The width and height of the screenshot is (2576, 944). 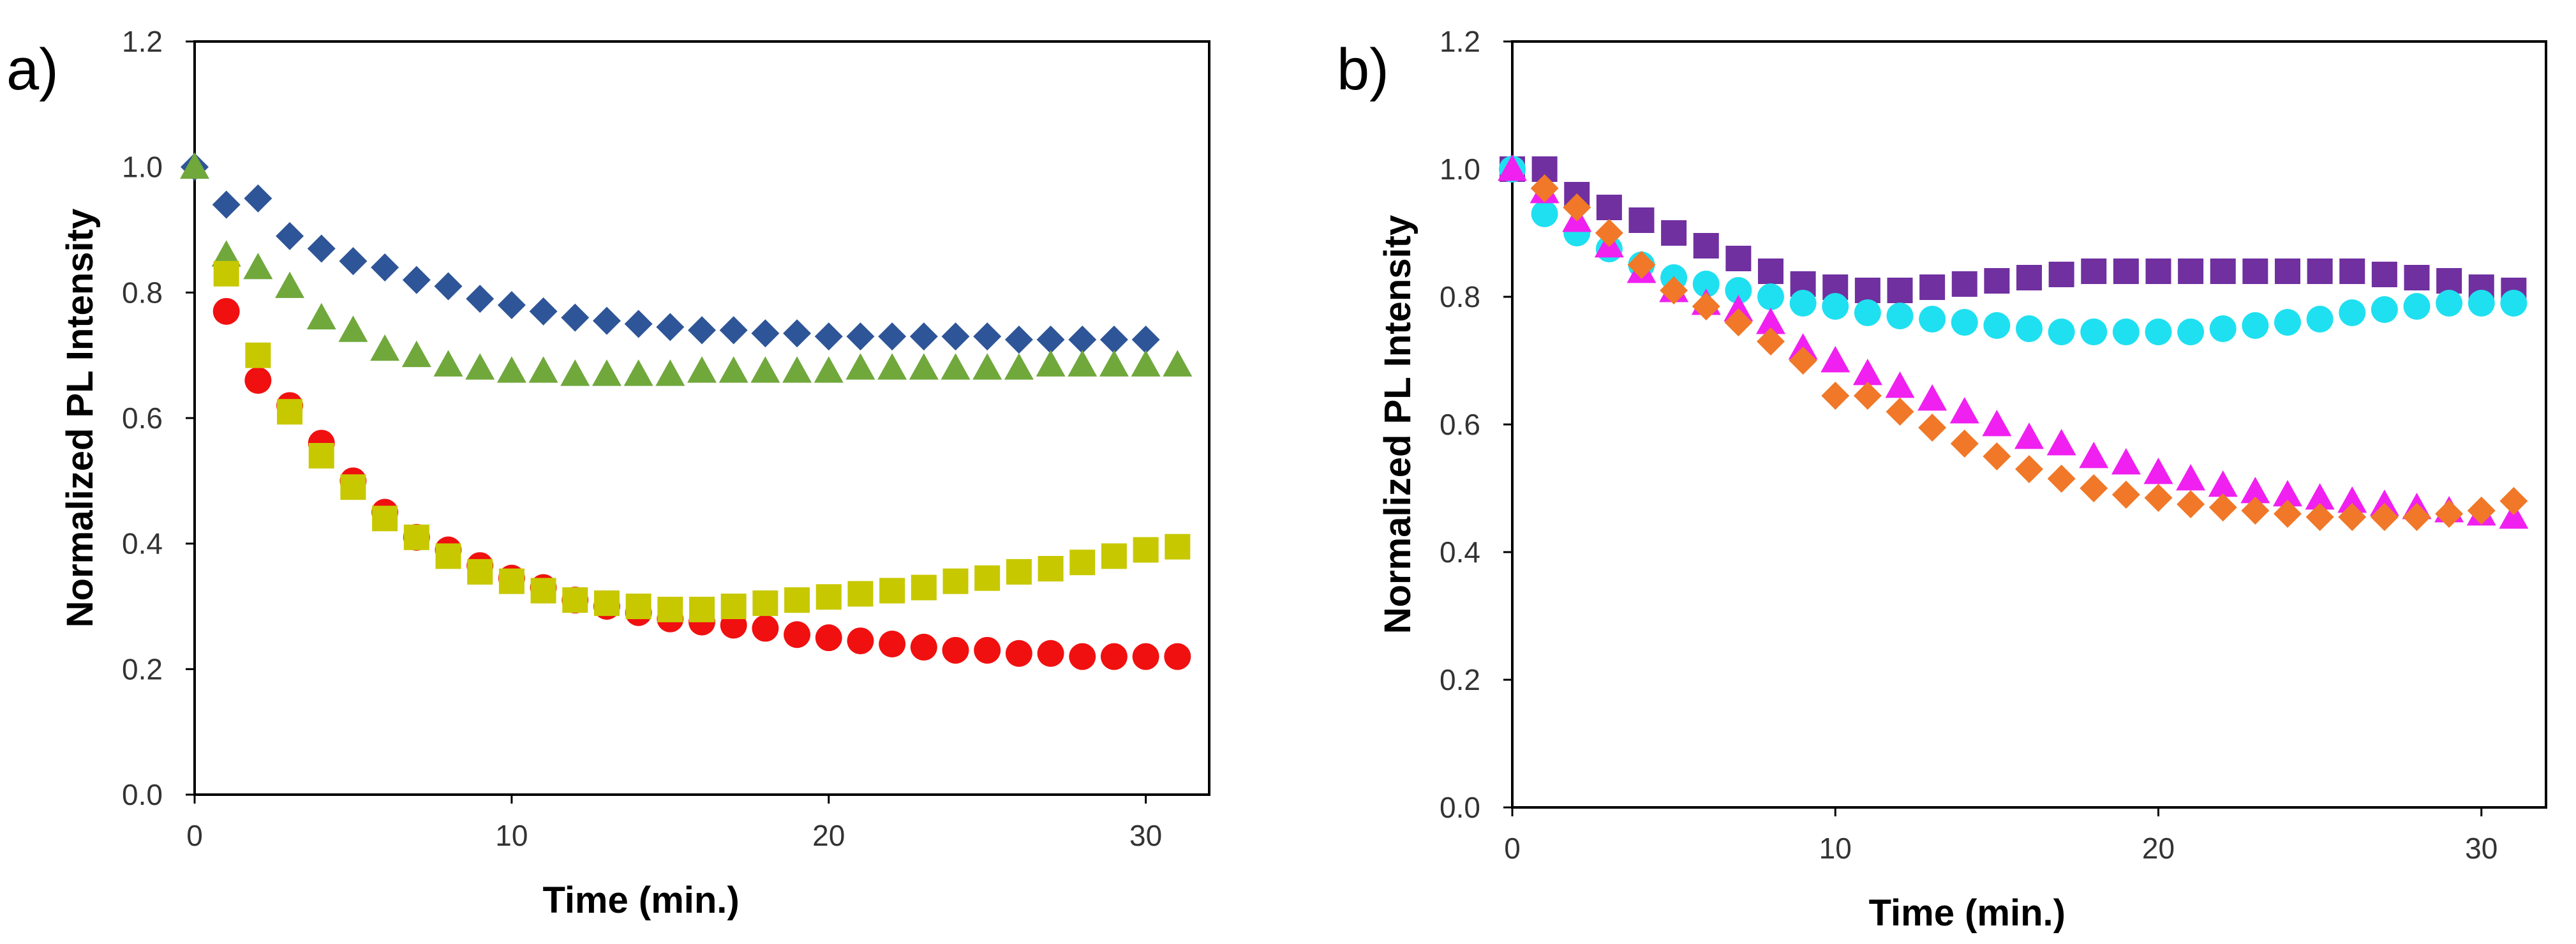 I want to click on x-tick-label: 20, so click(x=2158, y=848).